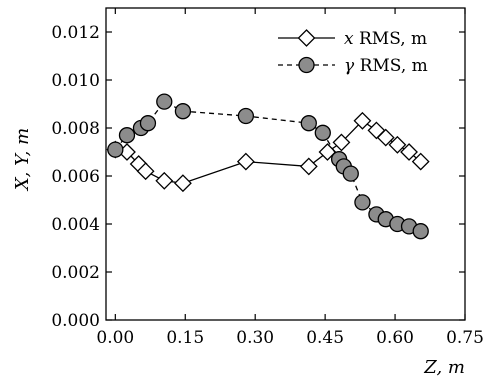 This screenshot has height=379, width=492. I want to click on legend-entry: x RMS, m, so click(352, 39).